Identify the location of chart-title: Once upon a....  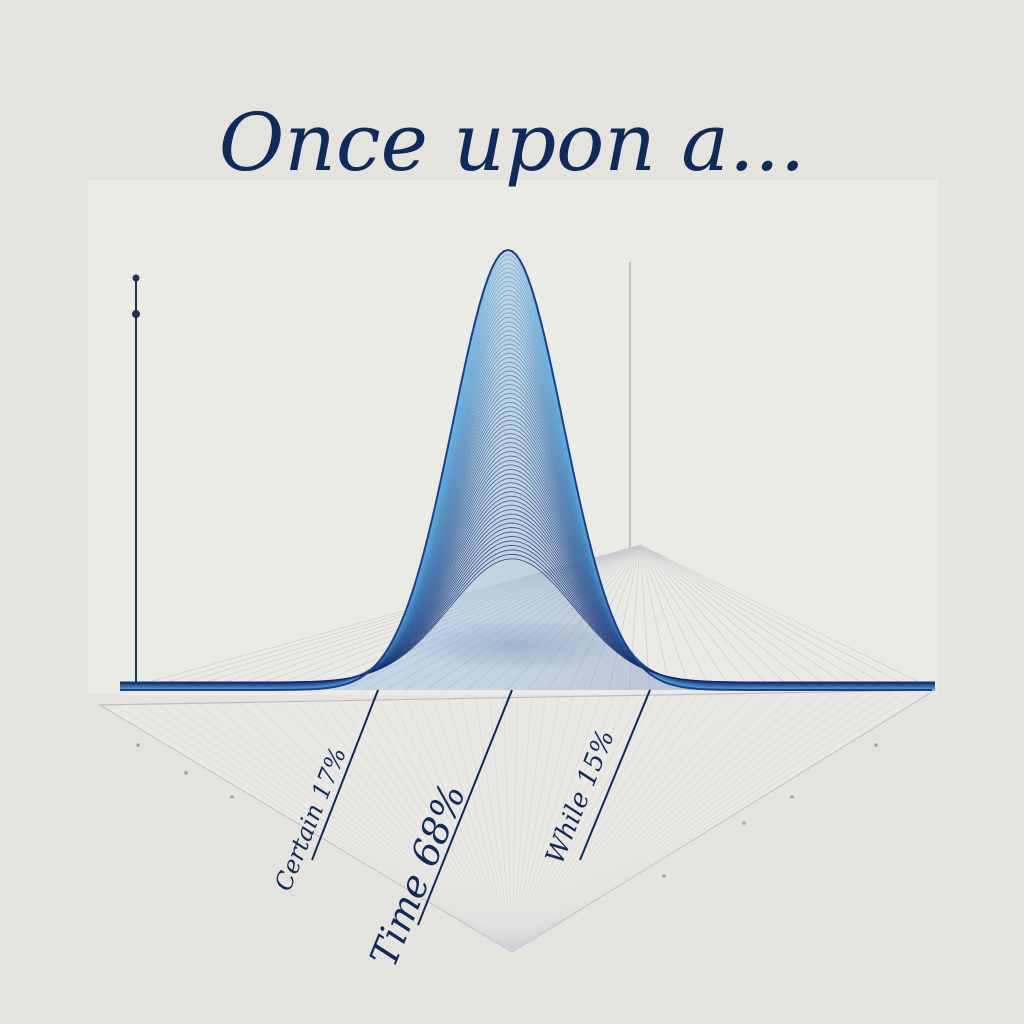
(512, 142).